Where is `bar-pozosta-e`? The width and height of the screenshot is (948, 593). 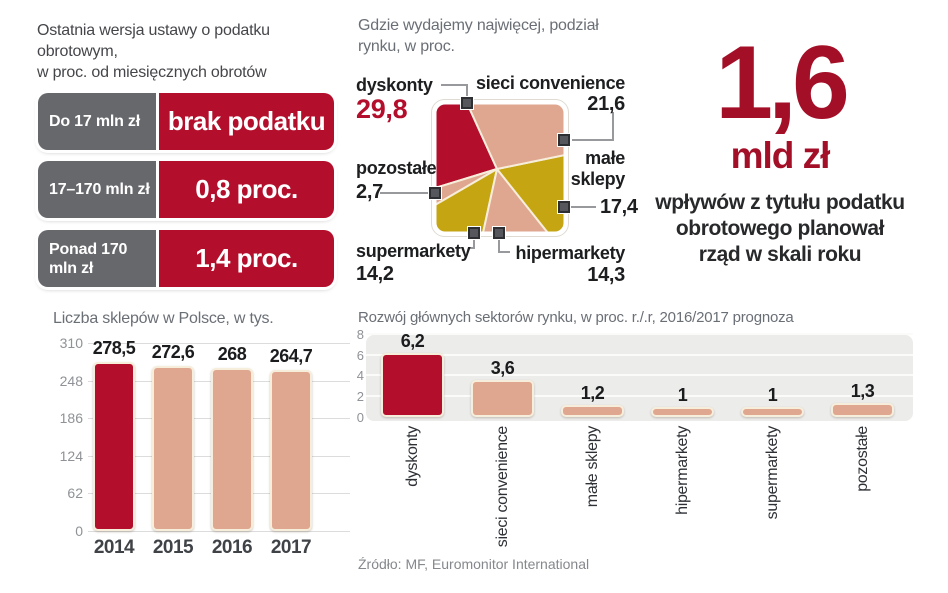 bar-pozosta-e is located at coordinates (862, 410).